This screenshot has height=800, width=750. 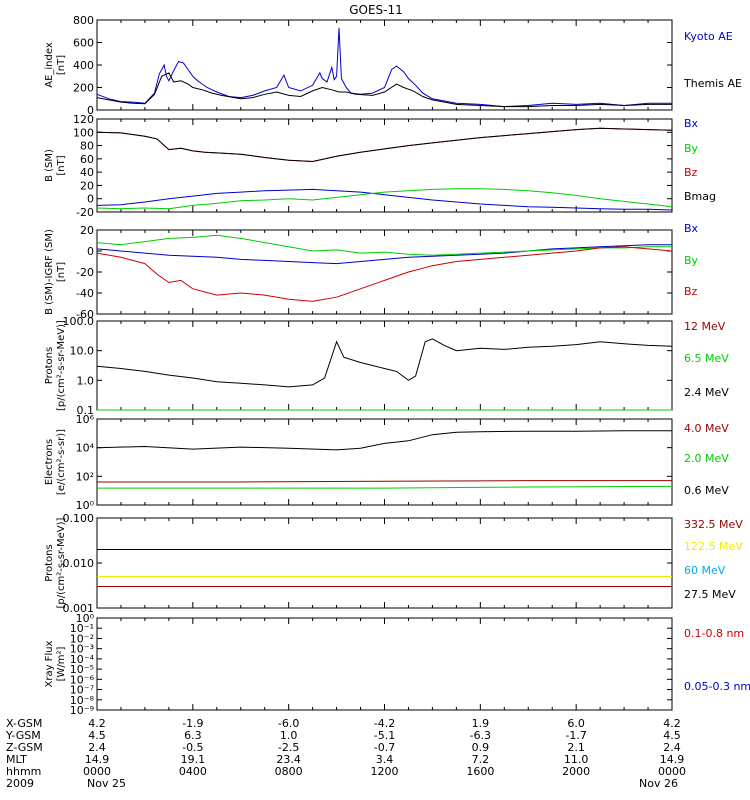 I want to click on y-tick-label: -20, so click(x=85, y=272).